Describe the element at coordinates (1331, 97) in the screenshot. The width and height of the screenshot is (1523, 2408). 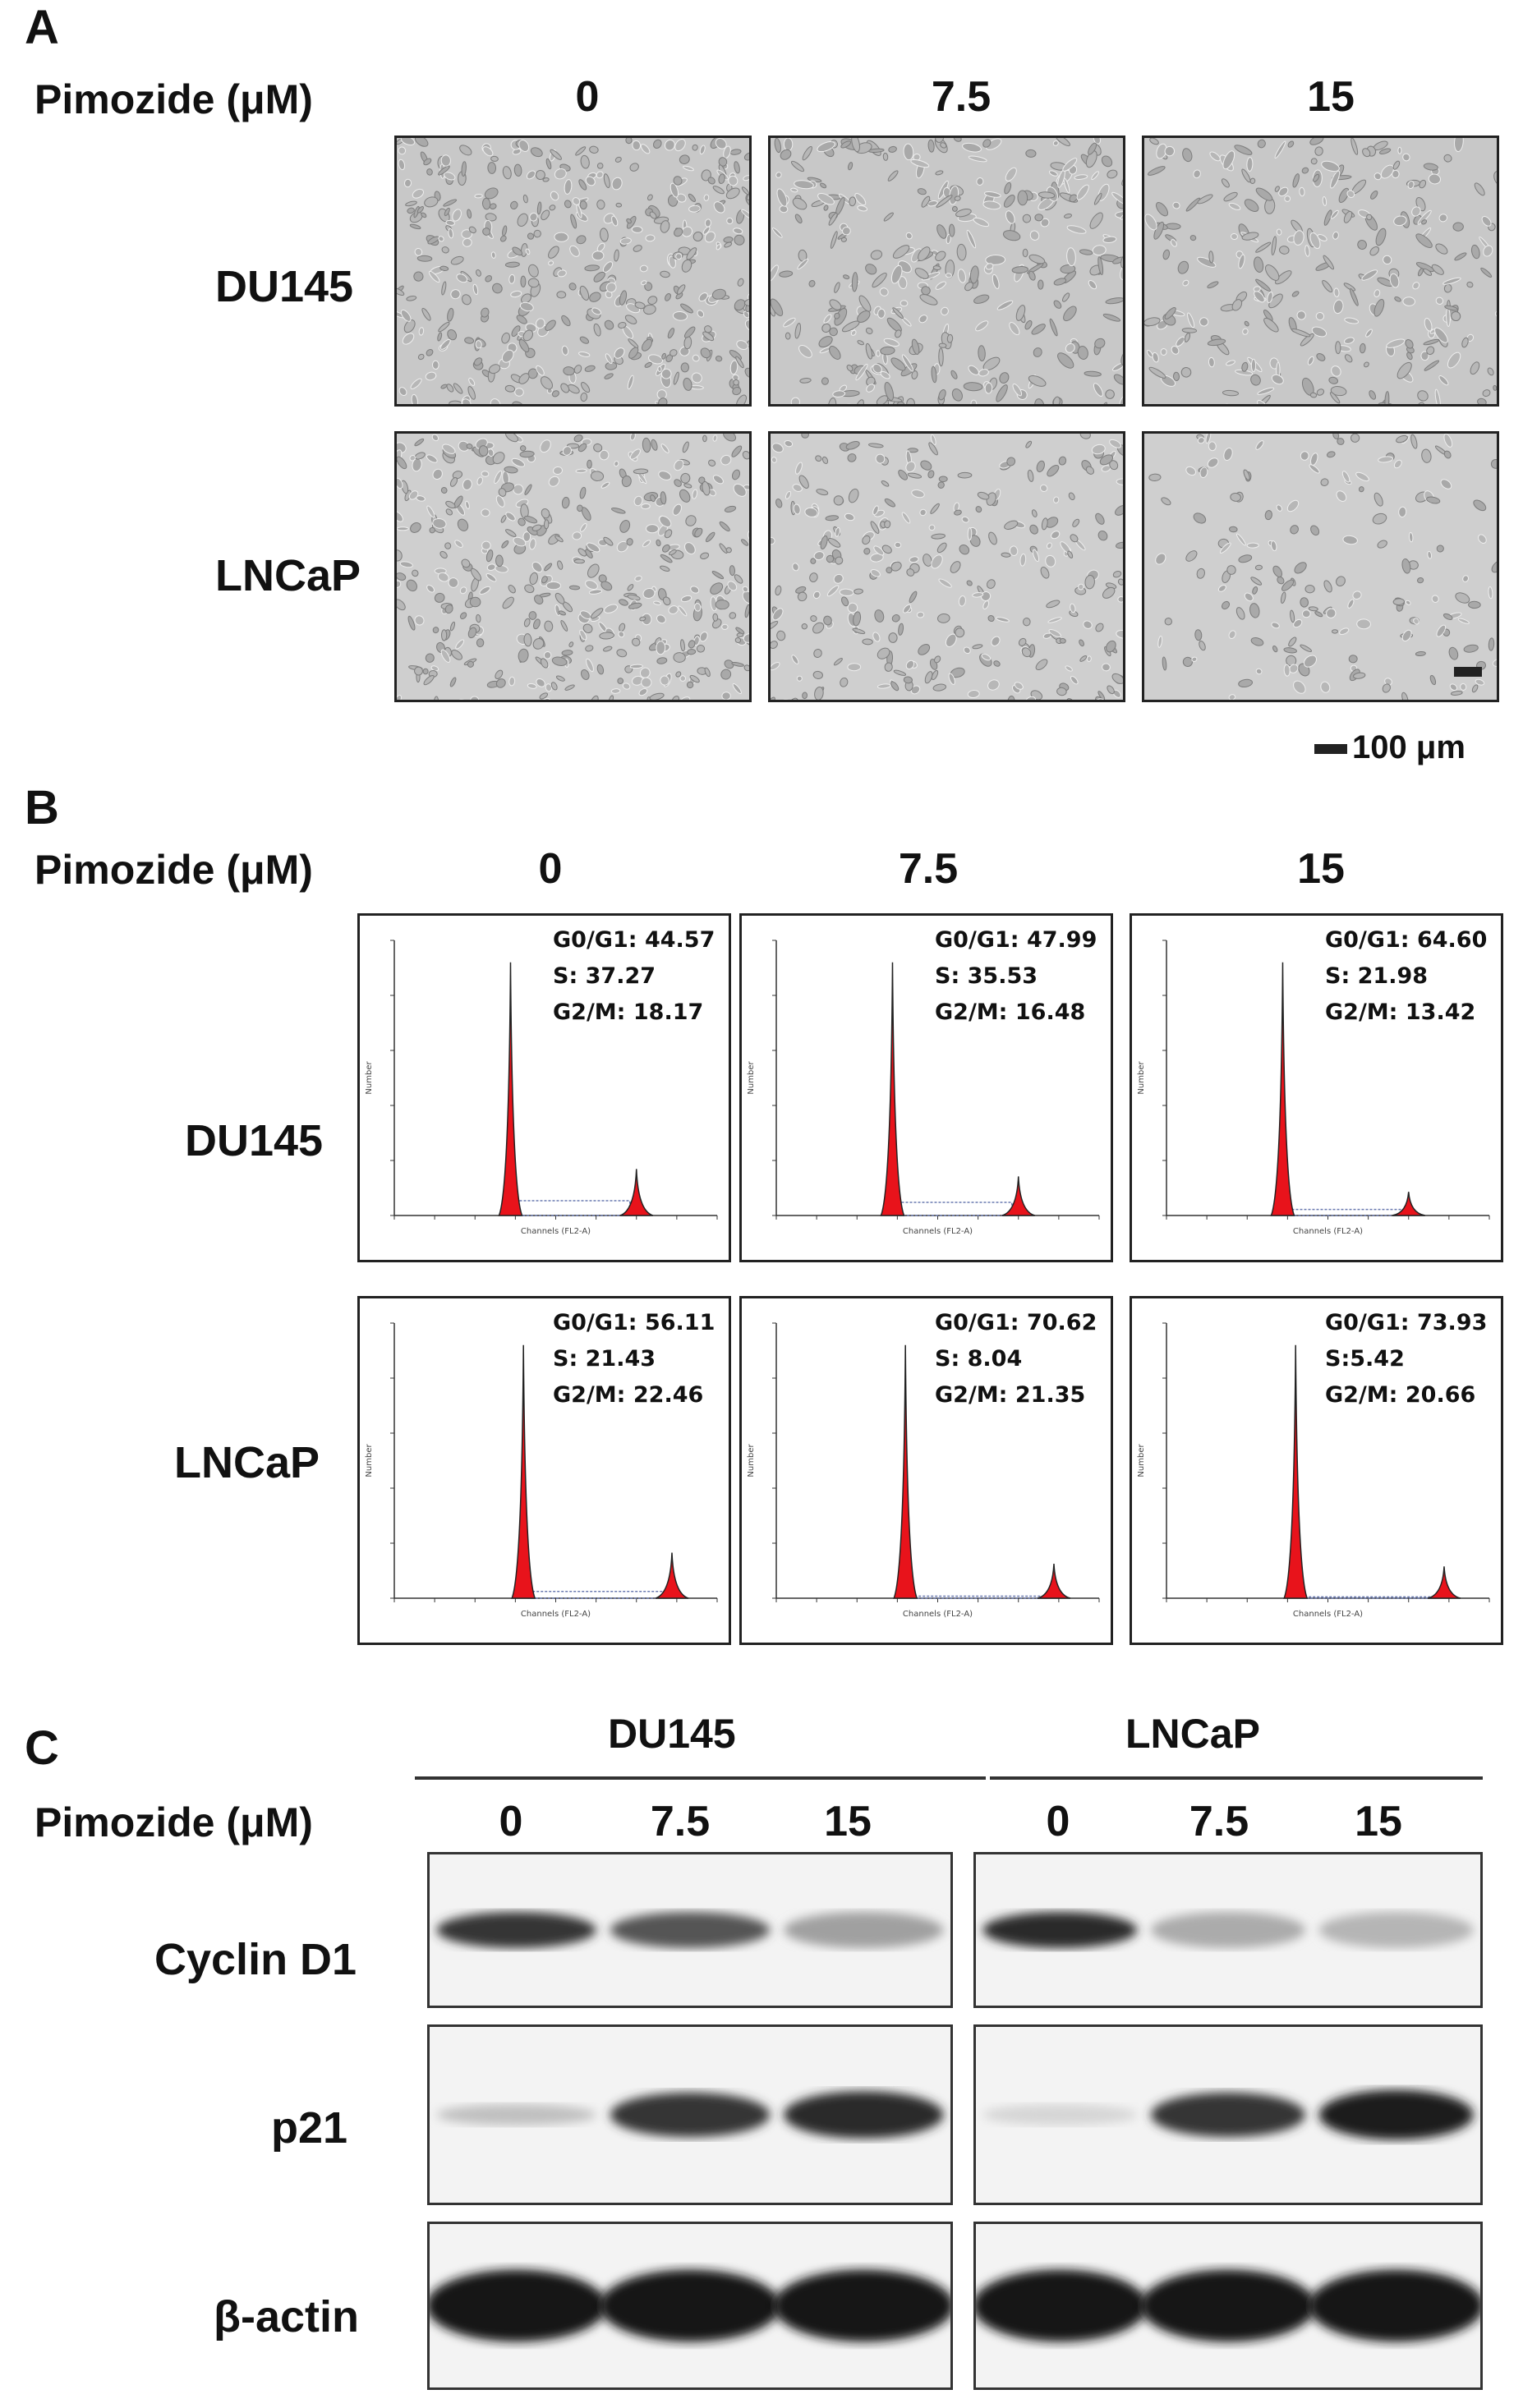
I see `panel-a-conc-2: 15` at that location.